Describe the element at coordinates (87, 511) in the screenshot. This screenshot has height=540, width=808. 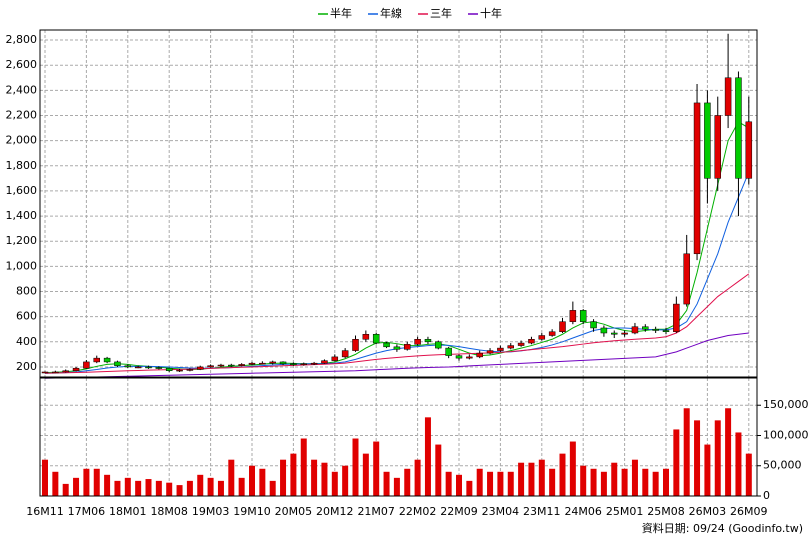
I see `x-tick-label: 17M06` at that location.